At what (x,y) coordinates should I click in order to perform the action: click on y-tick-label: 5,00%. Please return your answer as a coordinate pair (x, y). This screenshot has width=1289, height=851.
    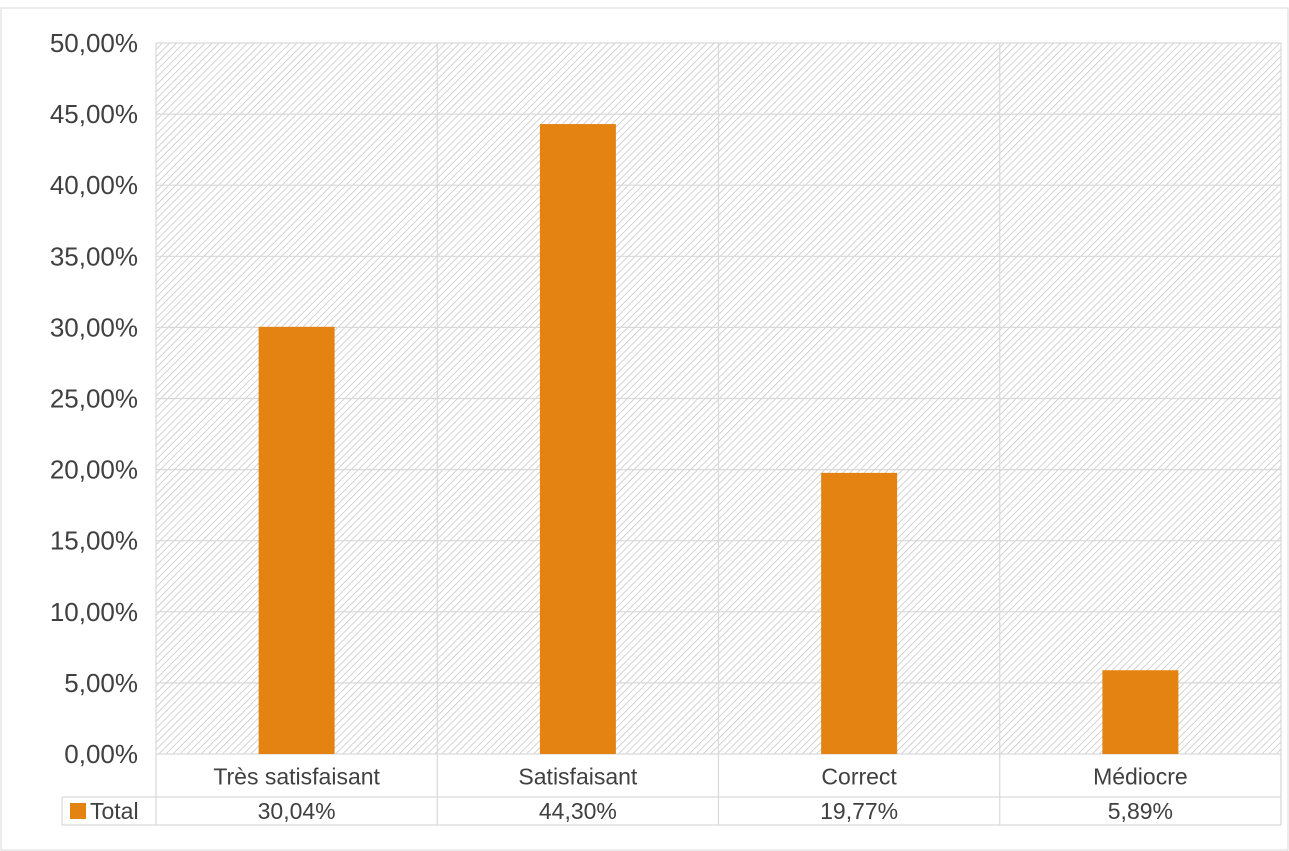
    Looking at the image, I should click on (101, 683).